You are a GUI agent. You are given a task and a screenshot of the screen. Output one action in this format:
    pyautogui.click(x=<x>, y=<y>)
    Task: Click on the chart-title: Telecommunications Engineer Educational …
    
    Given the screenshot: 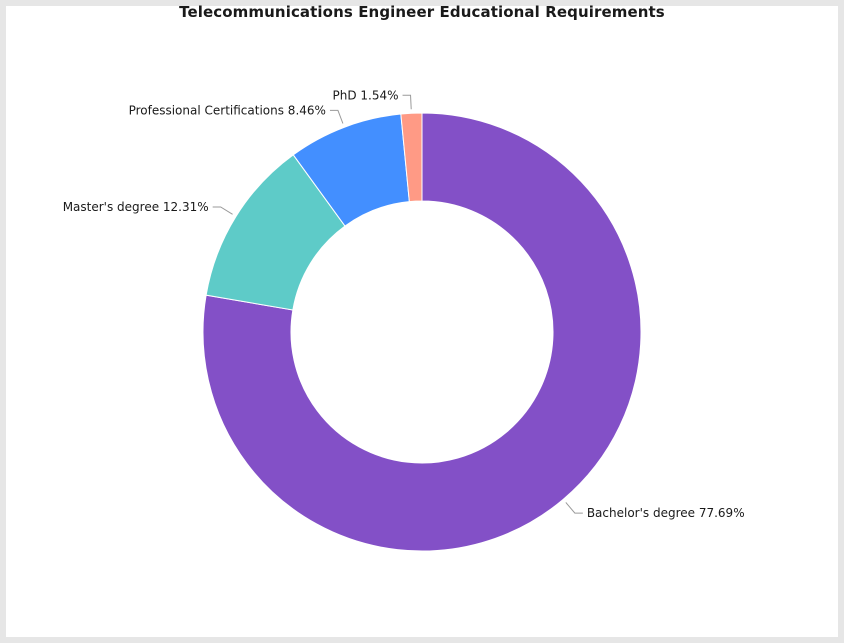 What is the action you would take?
    pyautogui.click(x=422, y=12)
    